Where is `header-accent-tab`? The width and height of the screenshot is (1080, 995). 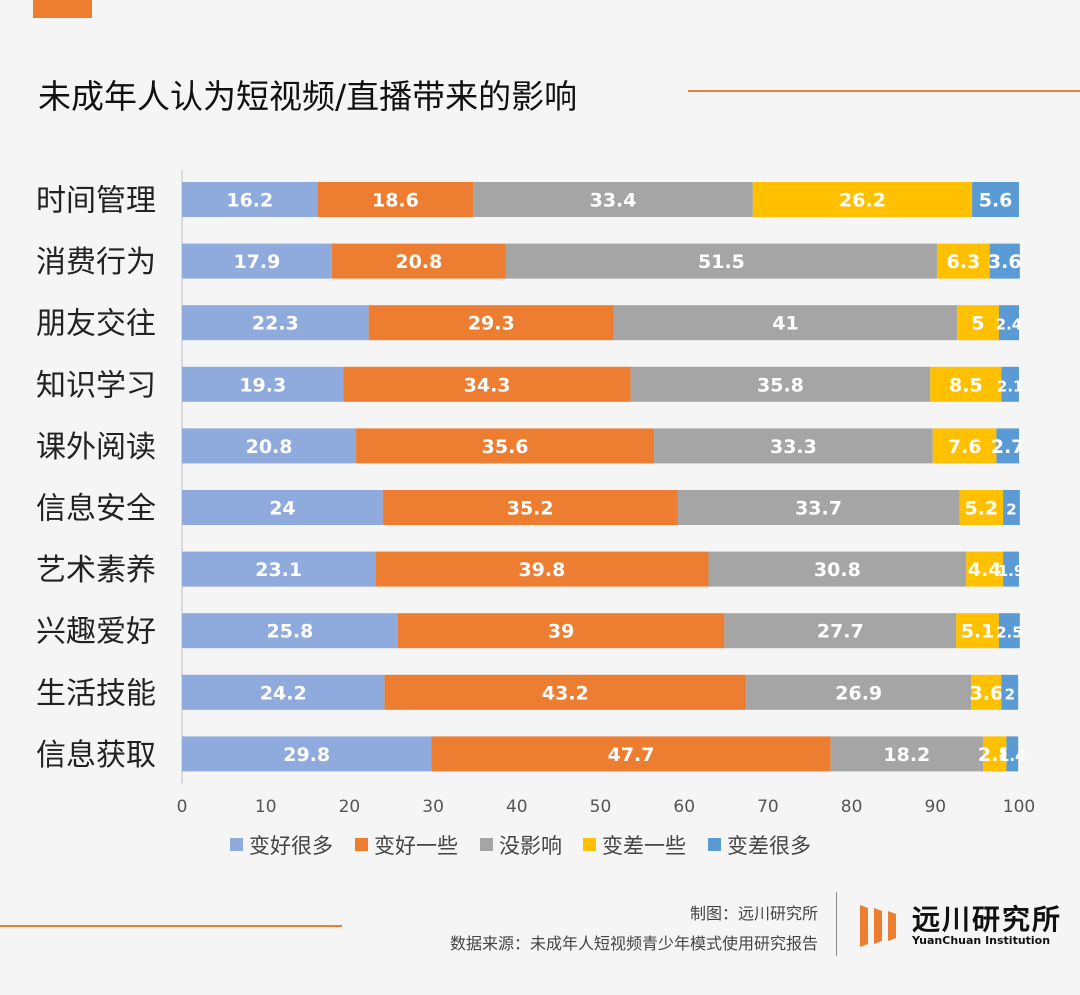 header-accent-tab is located at coordinates (62, 9).